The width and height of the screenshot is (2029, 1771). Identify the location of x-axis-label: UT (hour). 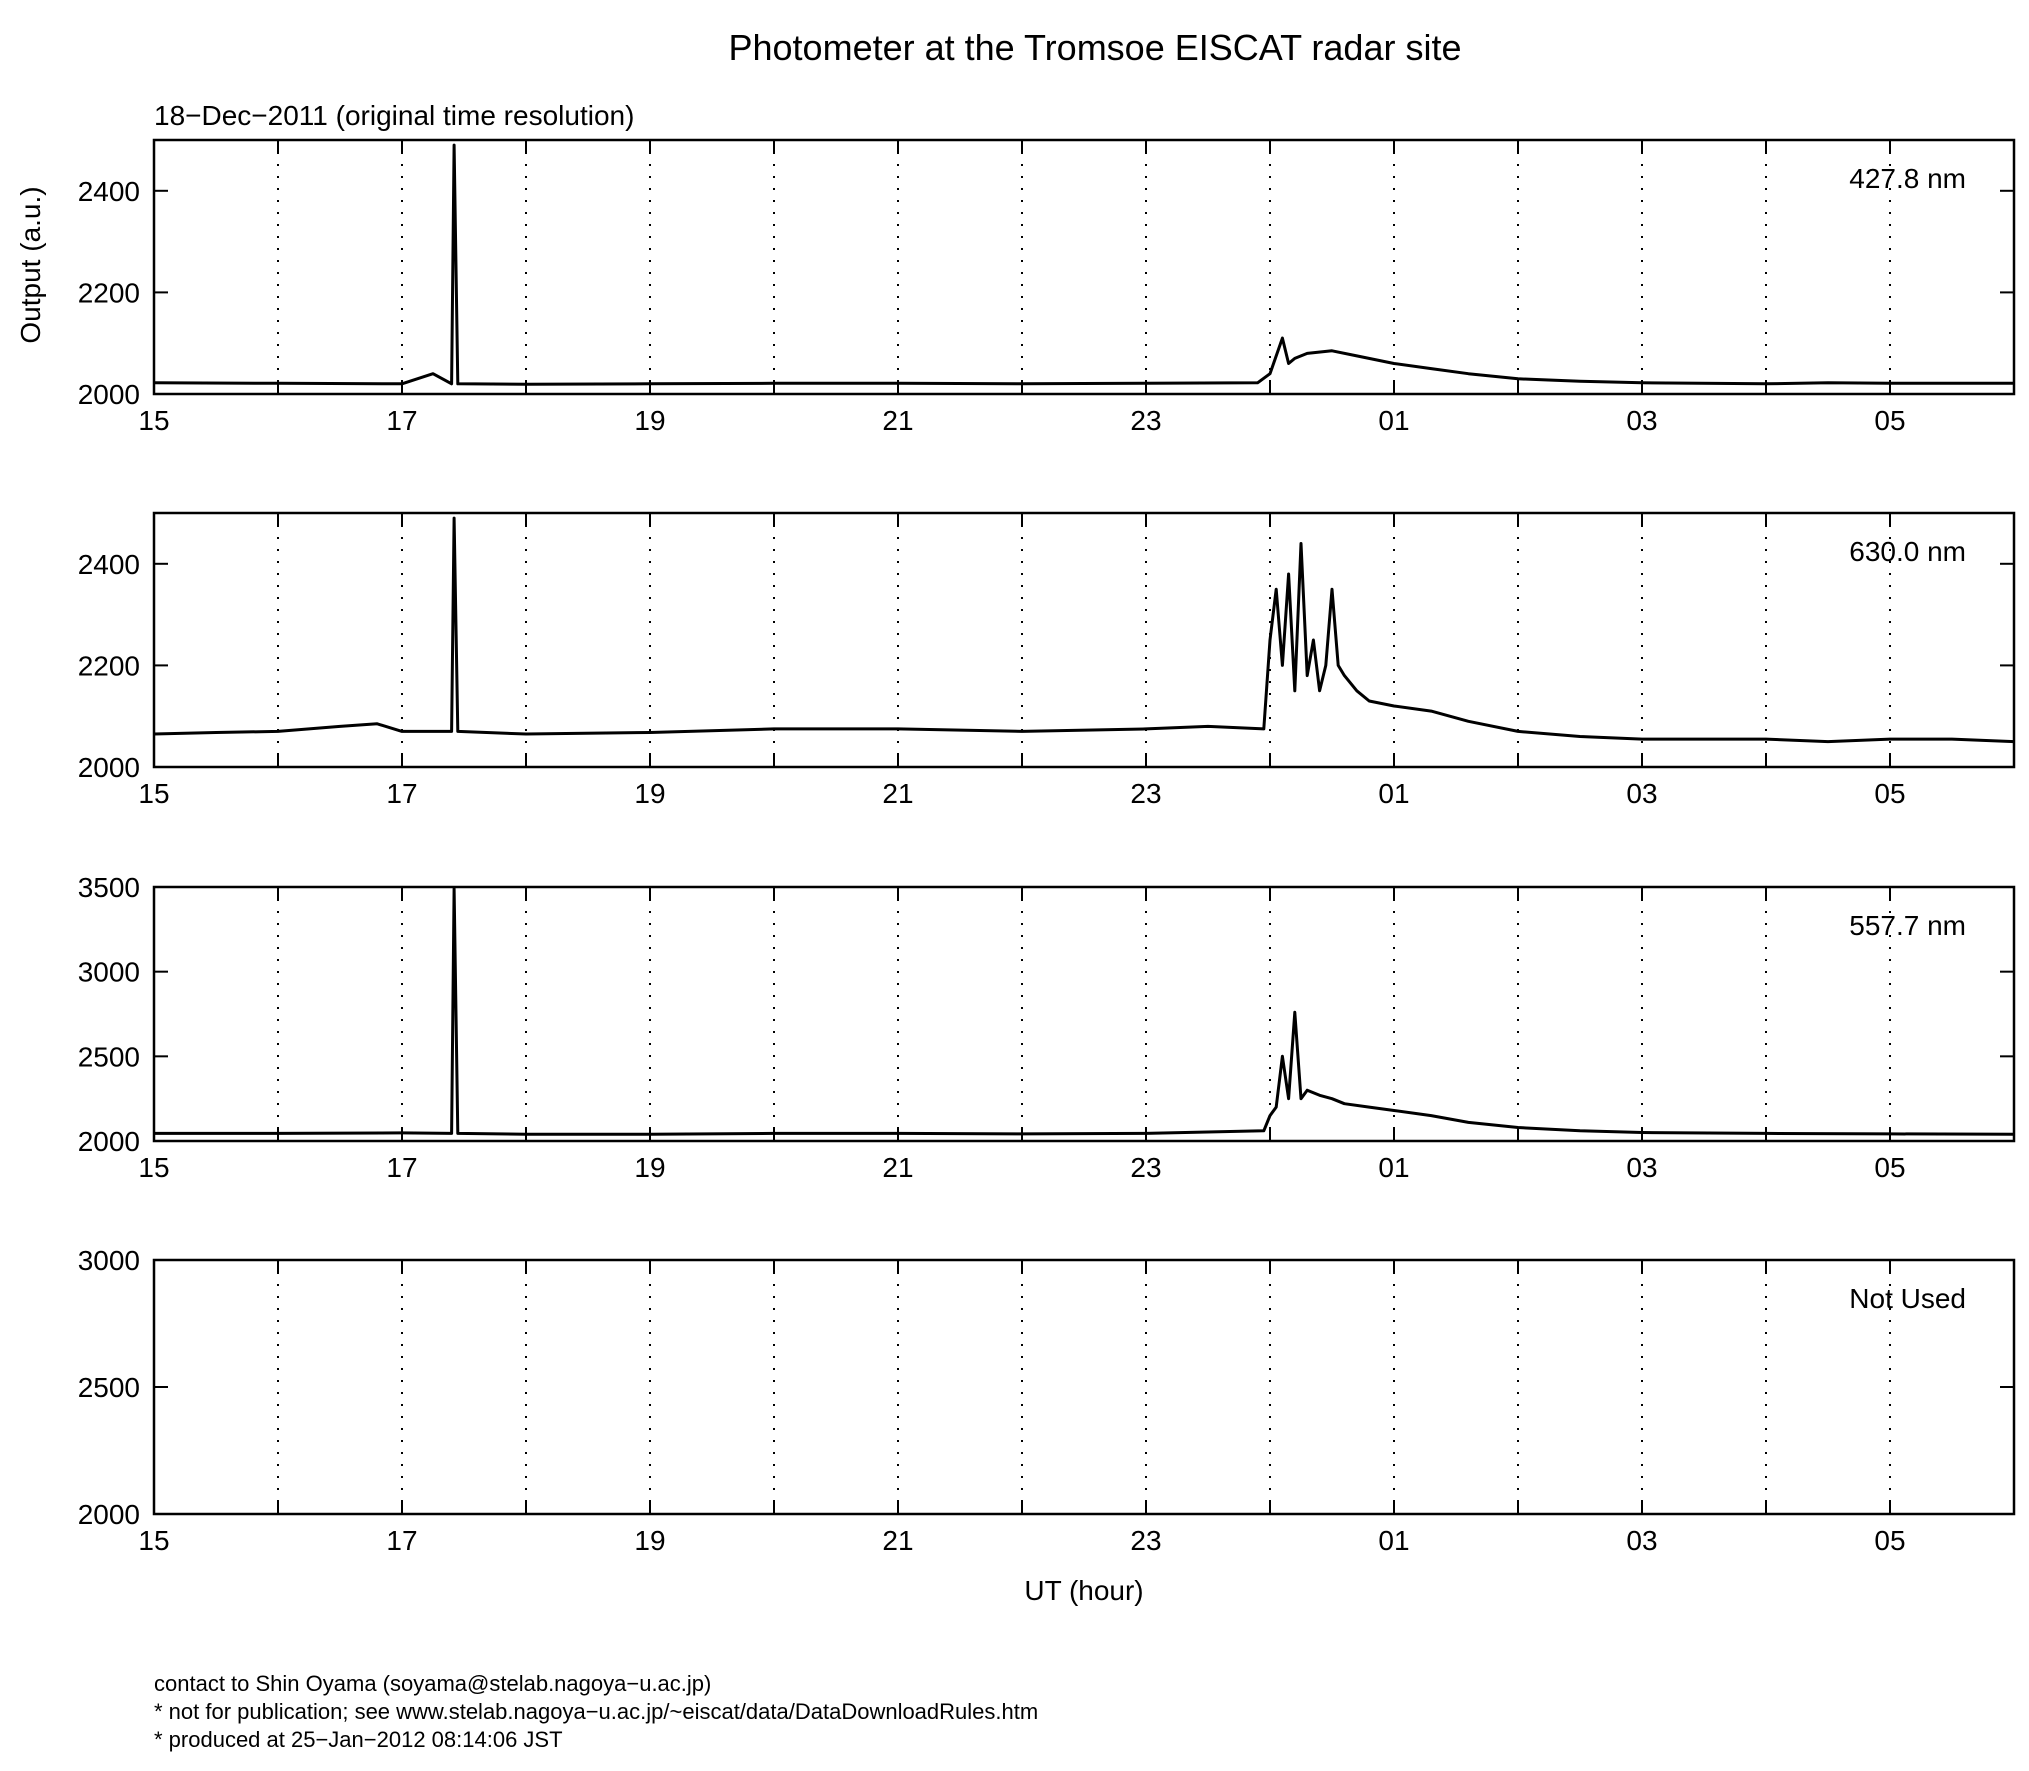
(1083, 1590).